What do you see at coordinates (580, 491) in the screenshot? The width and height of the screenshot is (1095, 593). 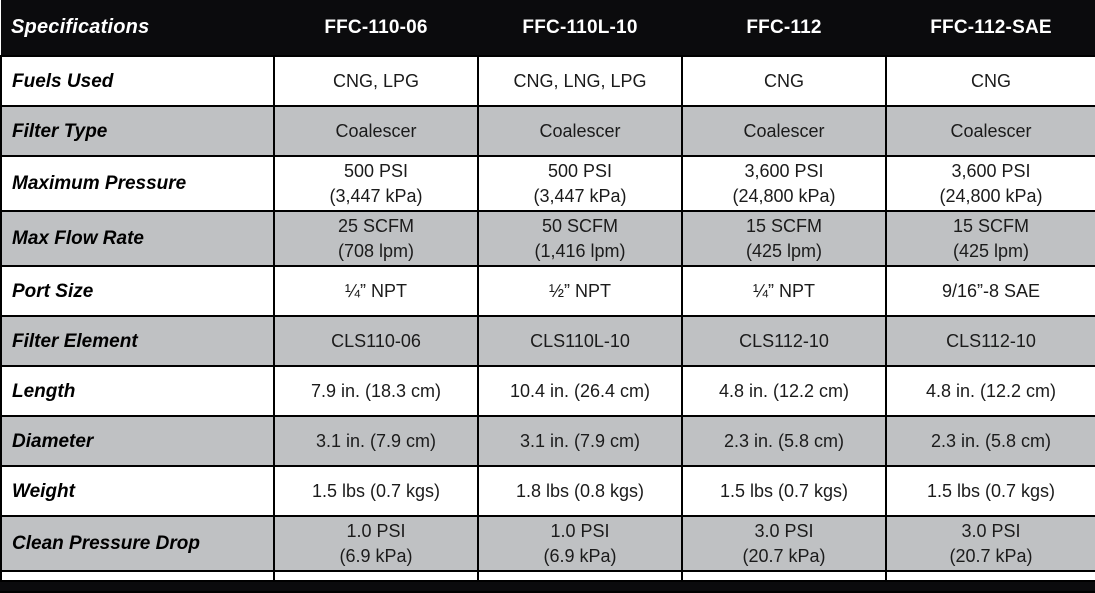 I see `spec-value-cell: 1.8 lbs (0.8 kgs)` at bounding box center [580, 491].